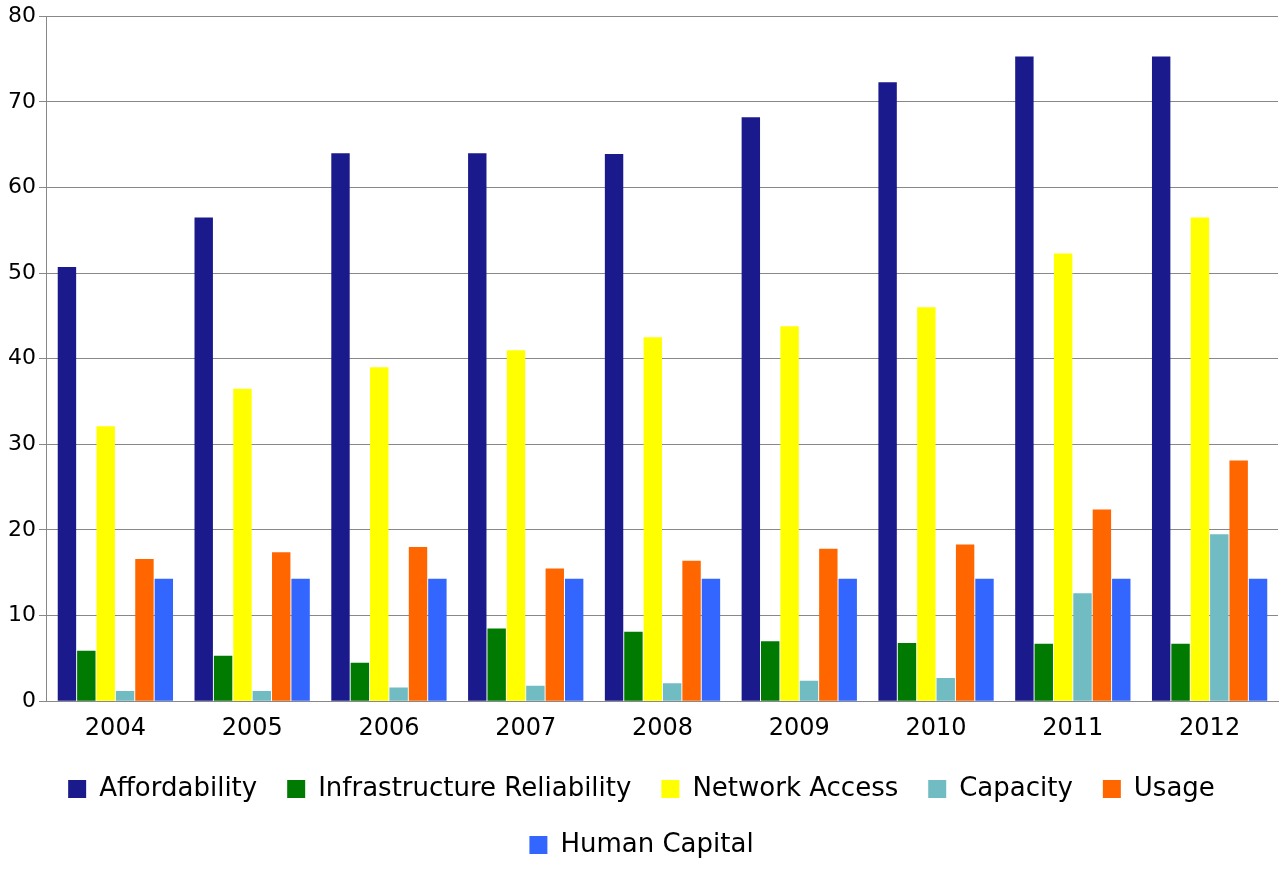 Image resolution: width=1283 pixels, height=873 pixels. I want to click on x-tick-label: 2011, so click(1073, 726).